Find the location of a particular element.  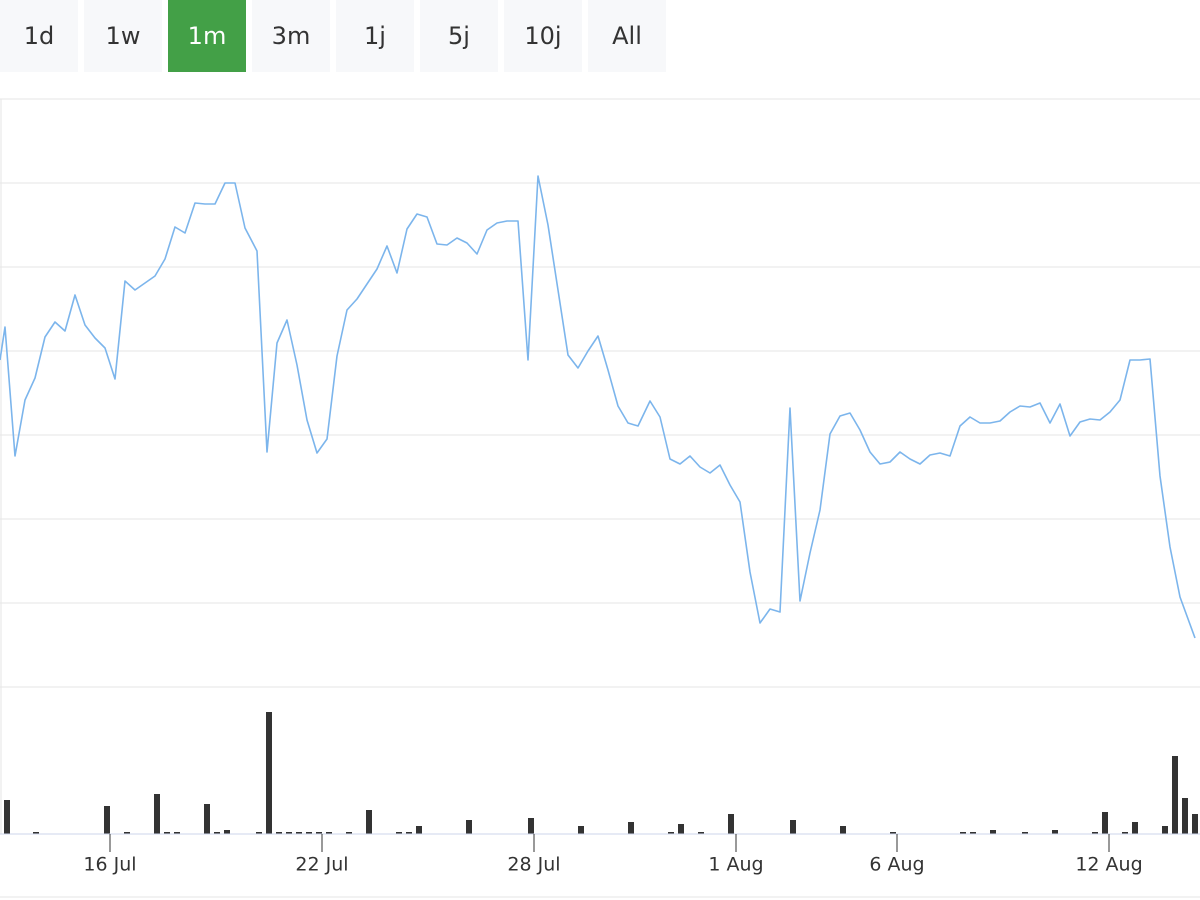

x-tick-label: 1 Aug is located at coordinates (735, 865).